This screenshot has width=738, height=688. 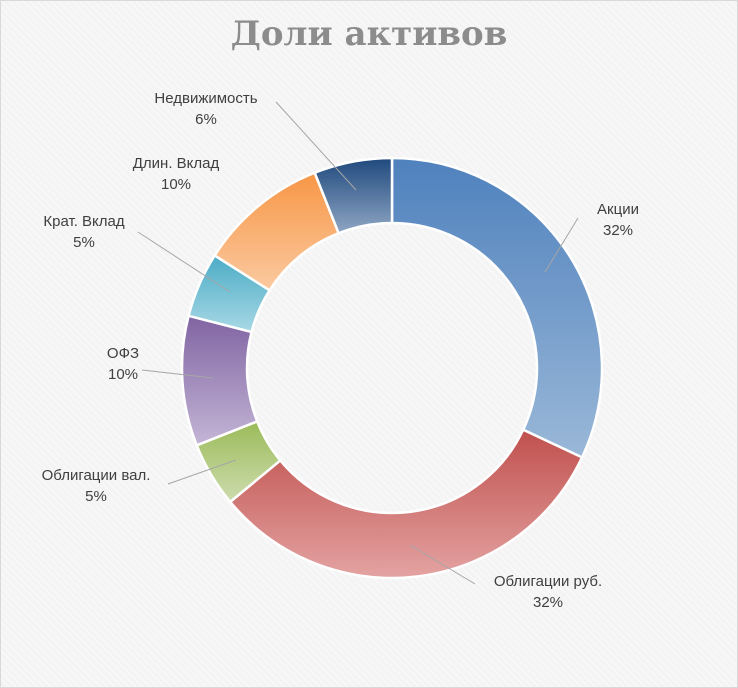 I want to click on data-label-category: ОФЗ, so click(x=123, y=353).